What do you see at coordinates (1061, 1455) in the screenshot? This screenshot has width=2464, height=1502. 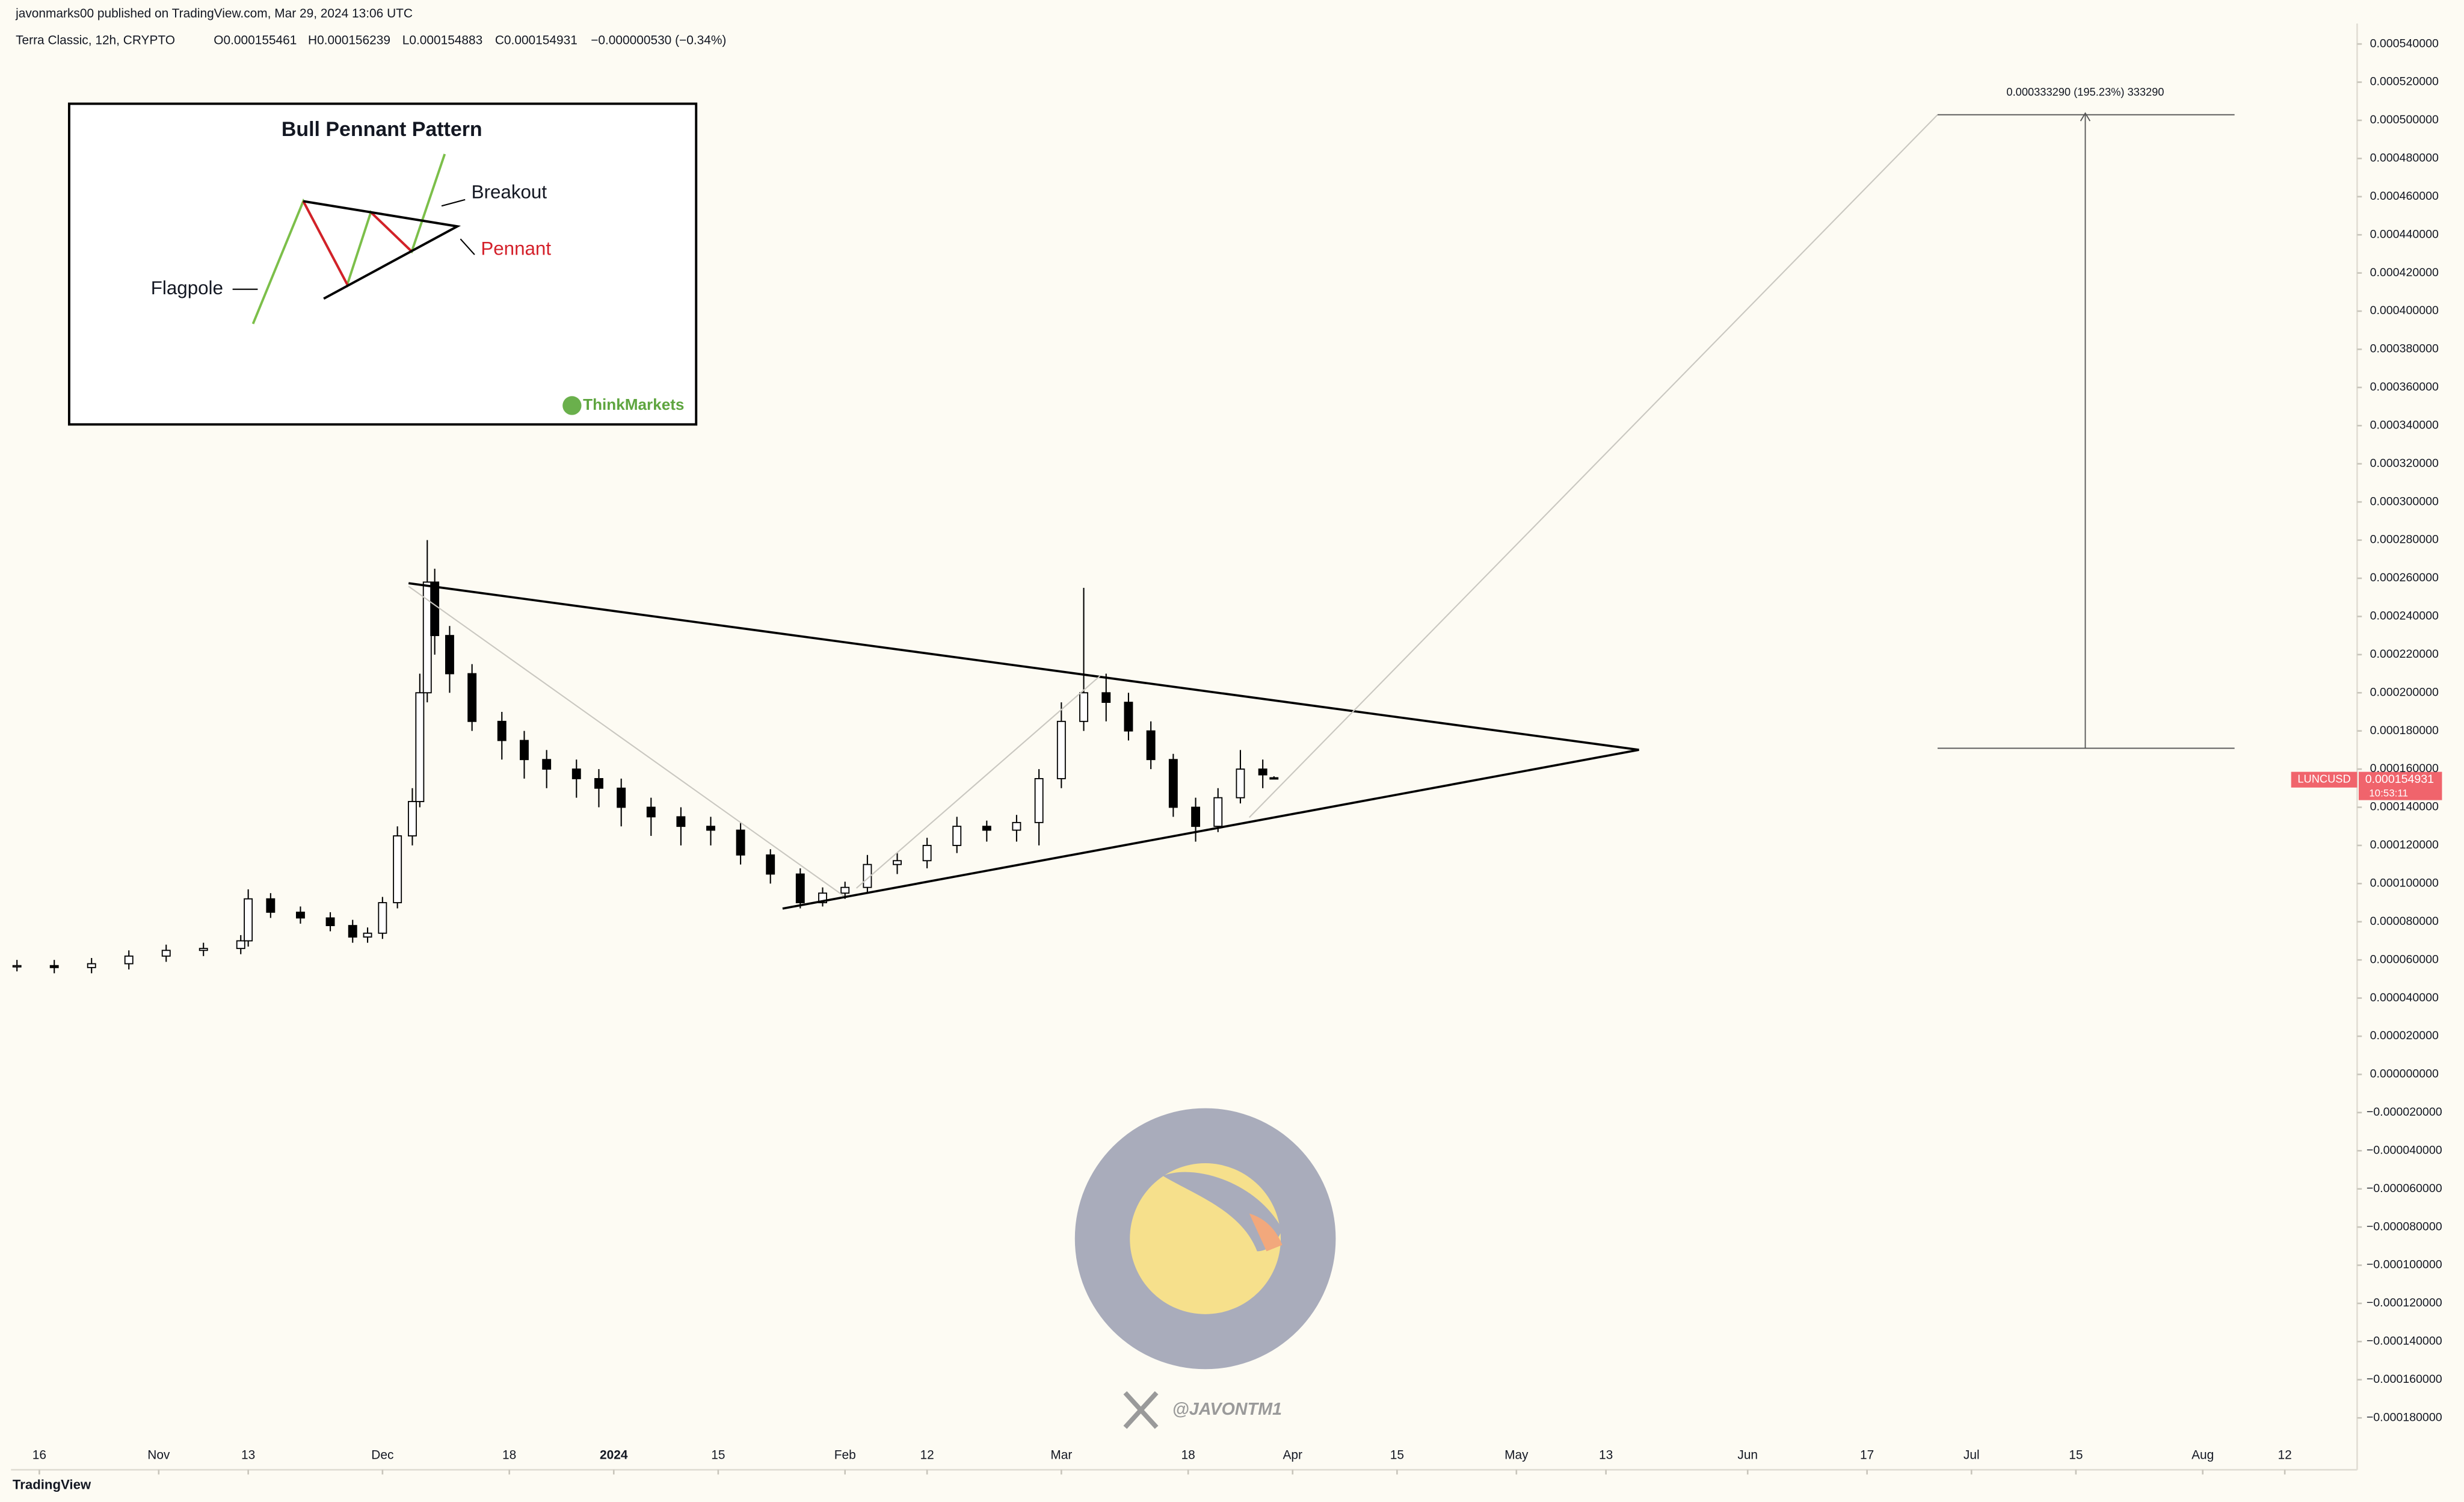 I see `x-tick-label: Mar` at bounding box center [1061, 1455].